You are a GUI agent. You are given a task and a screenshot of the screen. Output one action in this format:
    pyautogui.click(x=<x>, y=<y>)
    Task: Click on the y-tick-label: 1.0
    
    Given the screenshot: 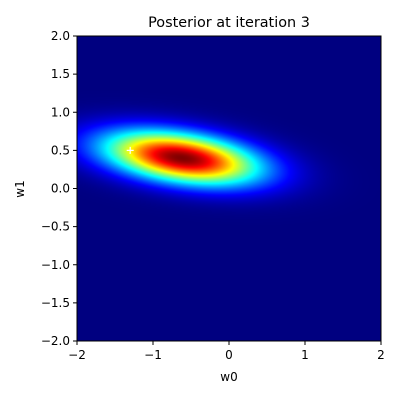 What is the action you would take?
    pyautogui.click(x=60, y=112)
    